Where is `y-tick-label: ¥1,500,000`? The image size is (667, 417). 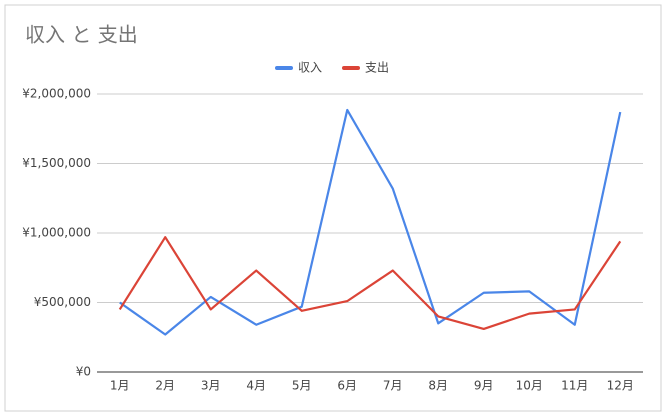 y-tick-label: ¥1,500,000 is located at coordinates (56, 163).